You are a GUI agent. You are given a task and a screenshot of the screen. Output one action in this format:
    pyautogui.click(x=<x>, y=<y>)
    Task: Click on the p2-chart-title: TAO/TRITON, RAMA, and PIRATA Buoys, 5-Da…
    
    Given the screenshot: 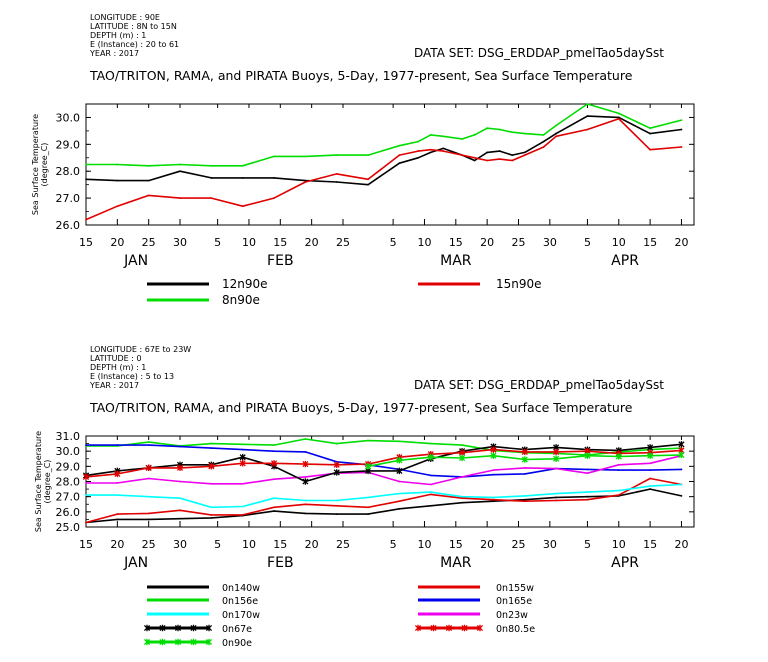 What is the action you would take?
    pyautogui.click(x=361, y=407)
    